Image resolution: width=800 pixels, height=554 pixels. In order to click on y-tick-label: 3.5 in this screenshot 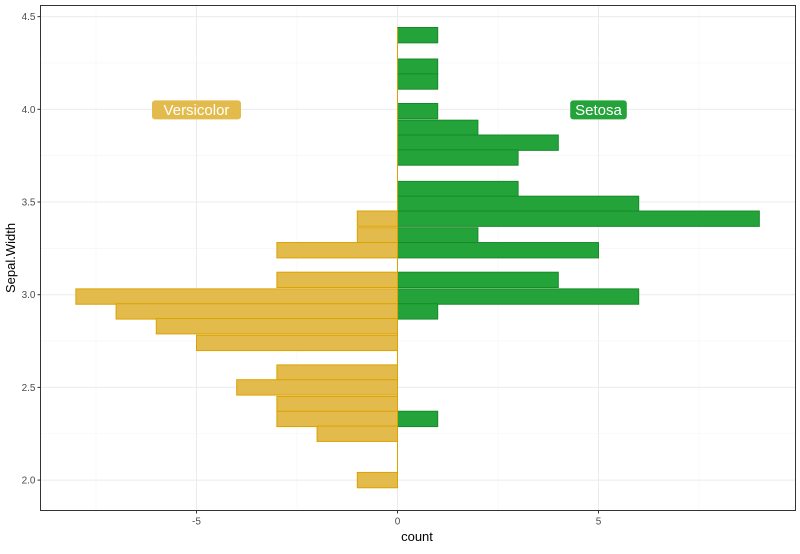, I will do `click(29, 203)`.